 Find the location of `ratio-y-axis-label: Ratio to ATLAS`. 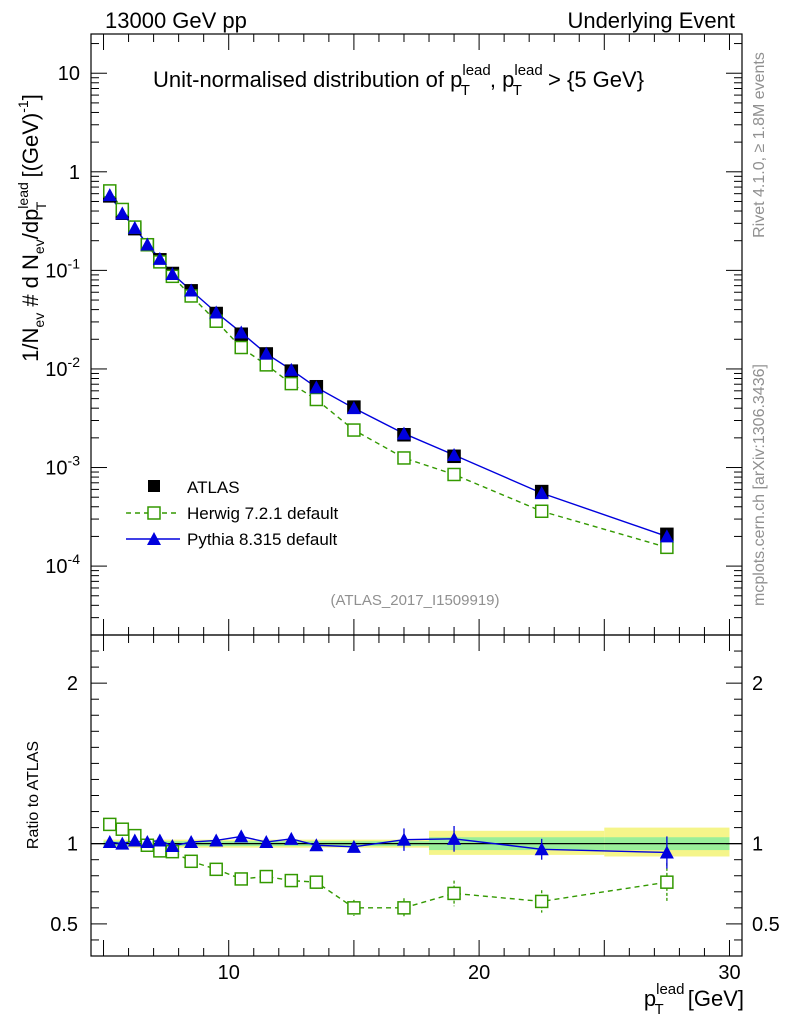

ratio-y-axis-label: Ratio to ATLAS is located at coordinates (33, 795).